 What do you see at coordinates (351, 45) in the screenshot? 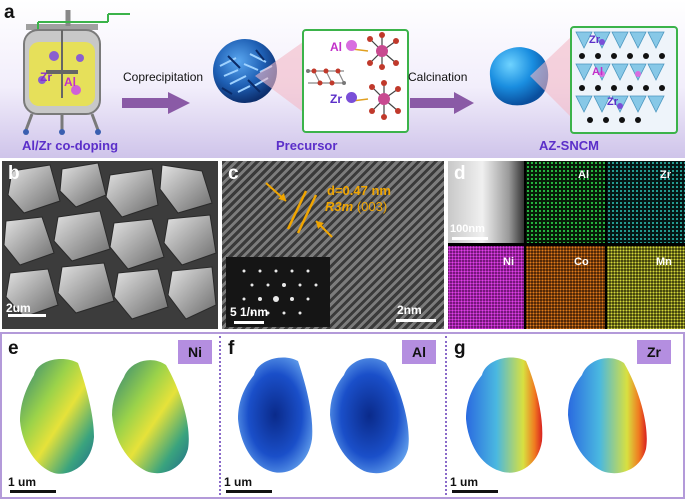
I see `inset-al-atom-icon` at bounding box center [351, 45].